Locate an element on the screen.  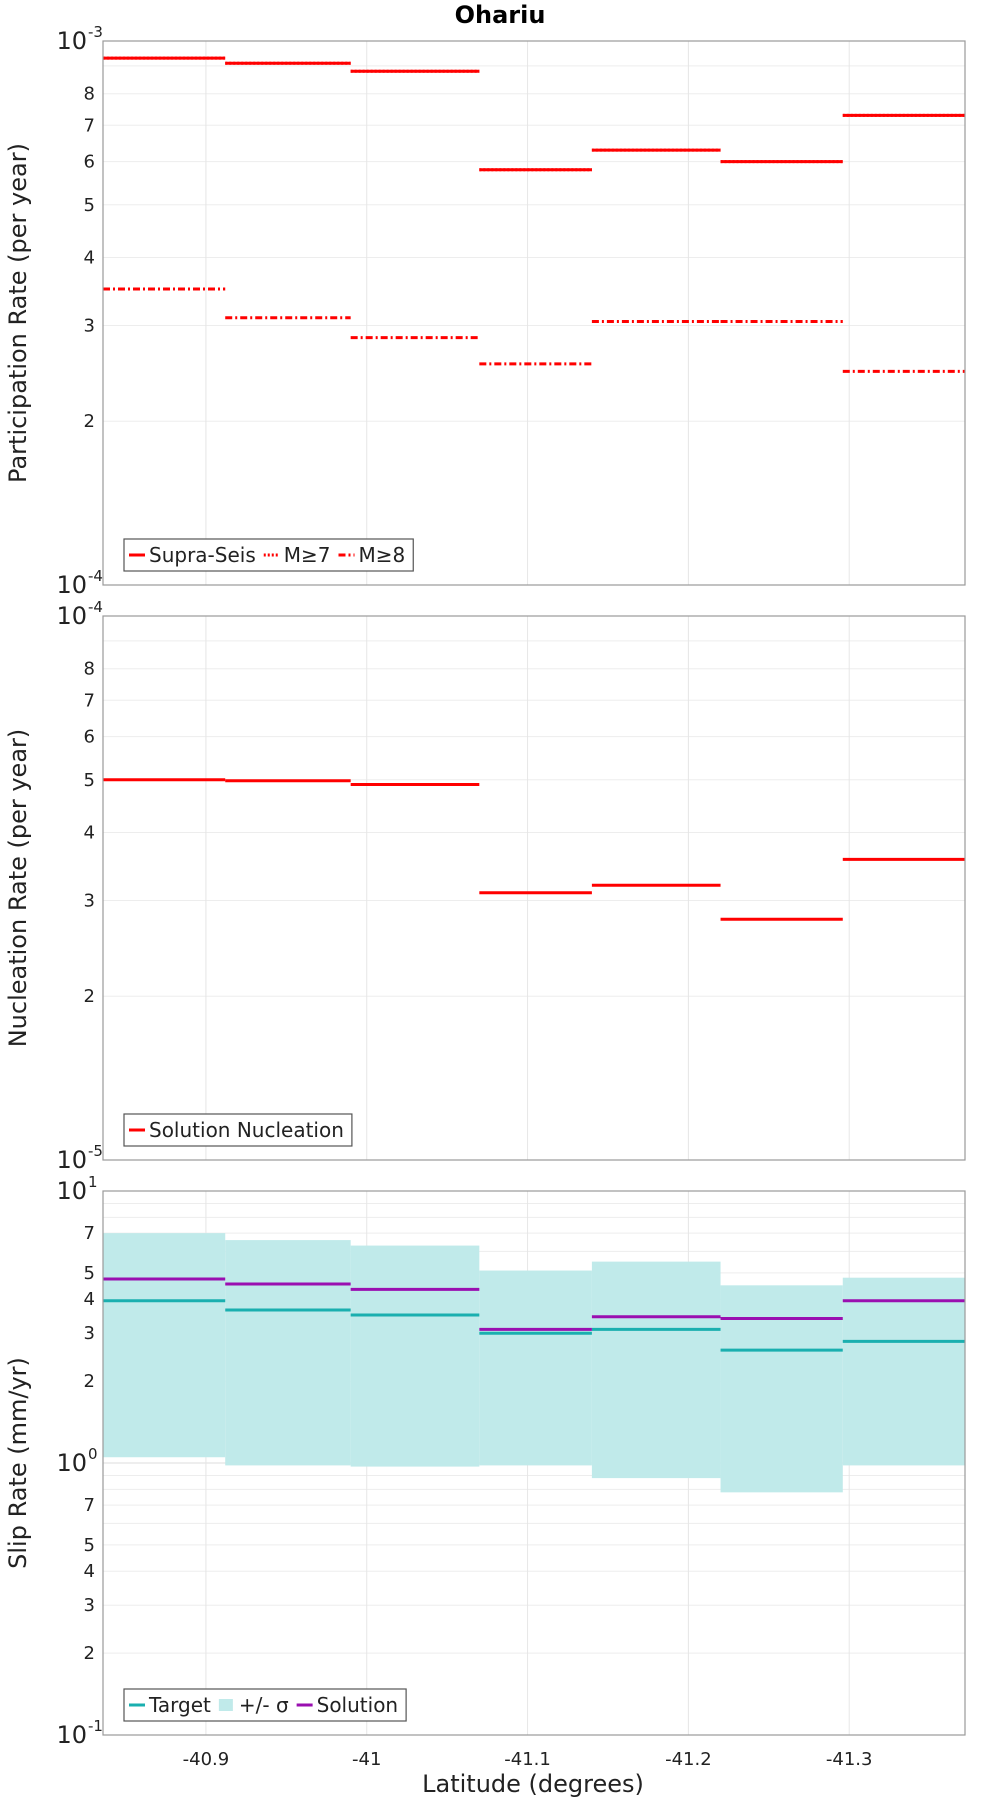
legend-label: Solution is located at coordinates (357, 1705).